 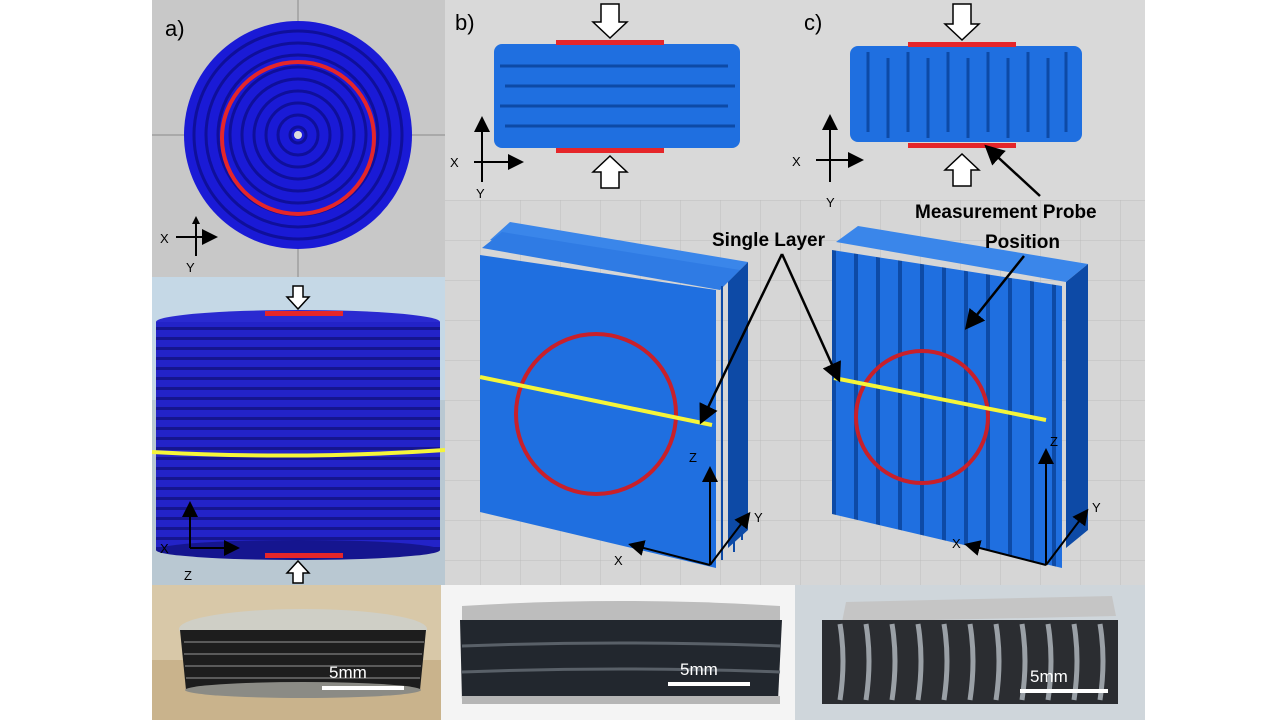 What do you see at coordinates (164, 548) in the screenshot?
I see `axis-label-x-a2: X` at bounding box center [164, 548].